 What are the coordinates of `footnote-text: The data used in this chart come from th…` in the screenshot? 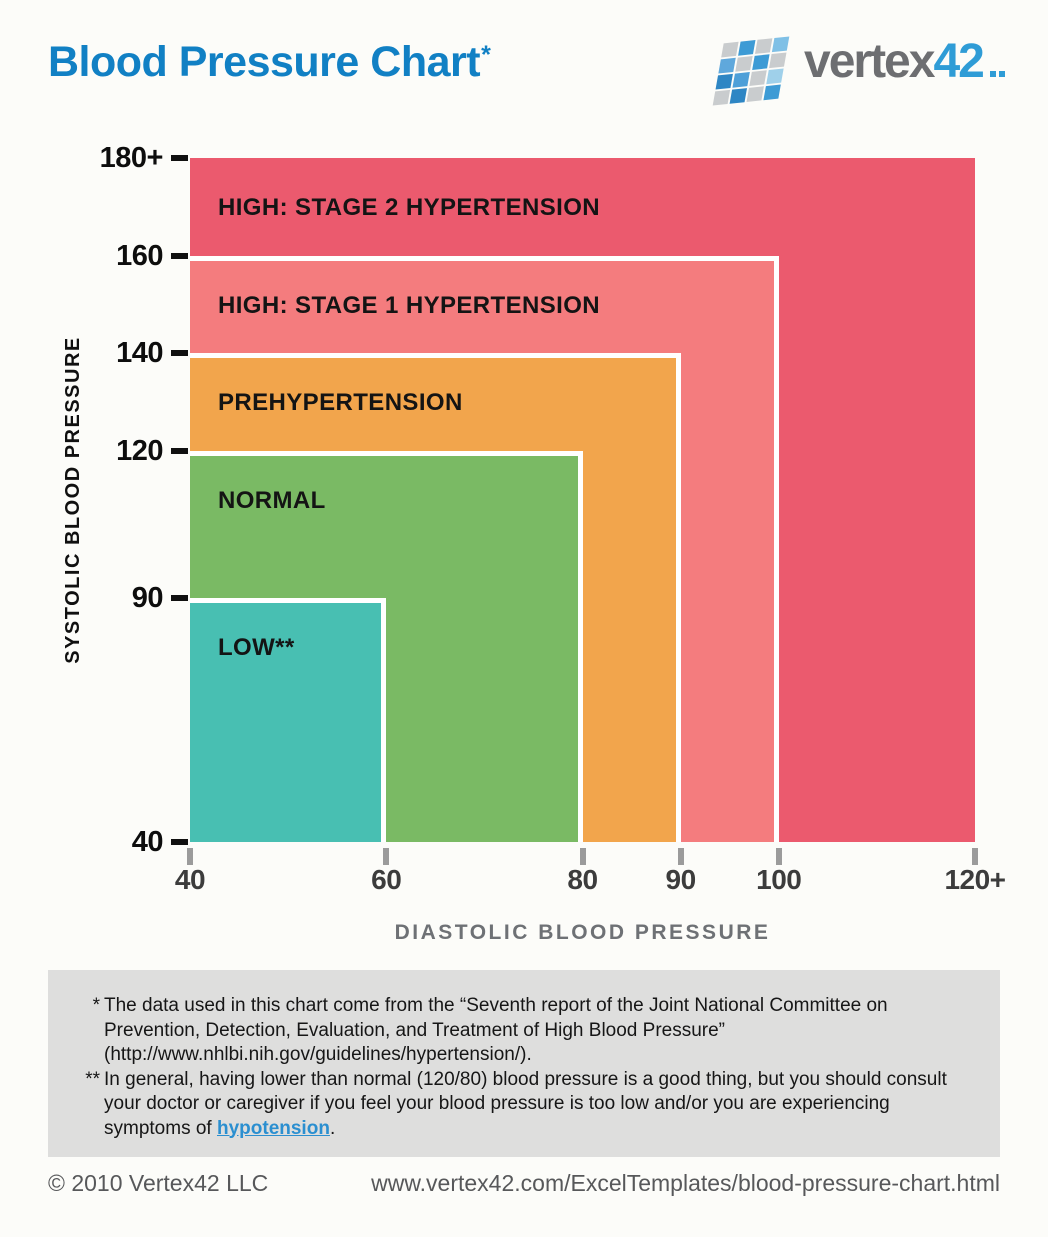 It's located at (496, 1030).